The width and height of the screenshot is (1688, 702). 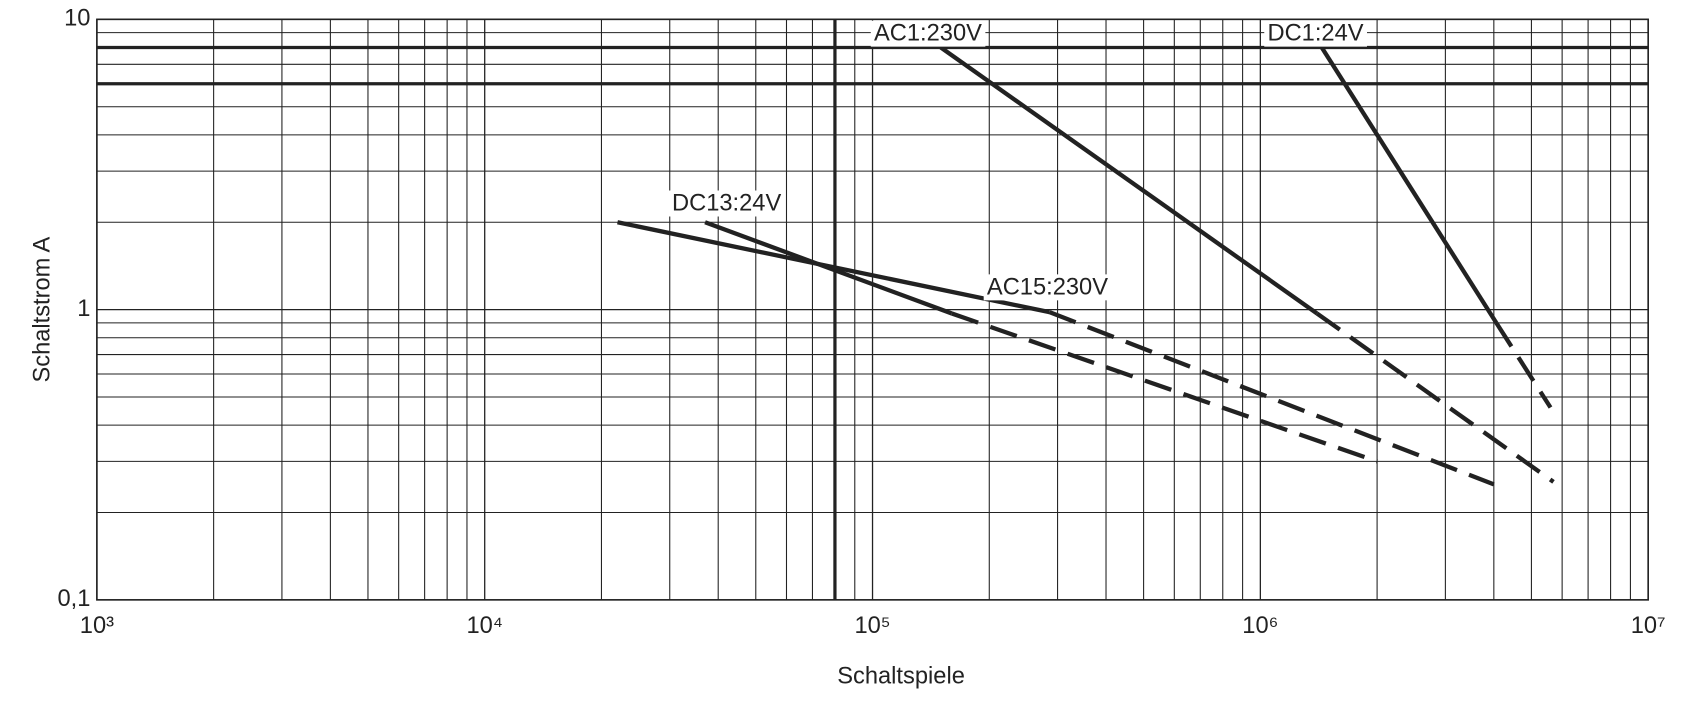 I want to click on x-tick-label: 10⁷, so click(x=1648, y=626).